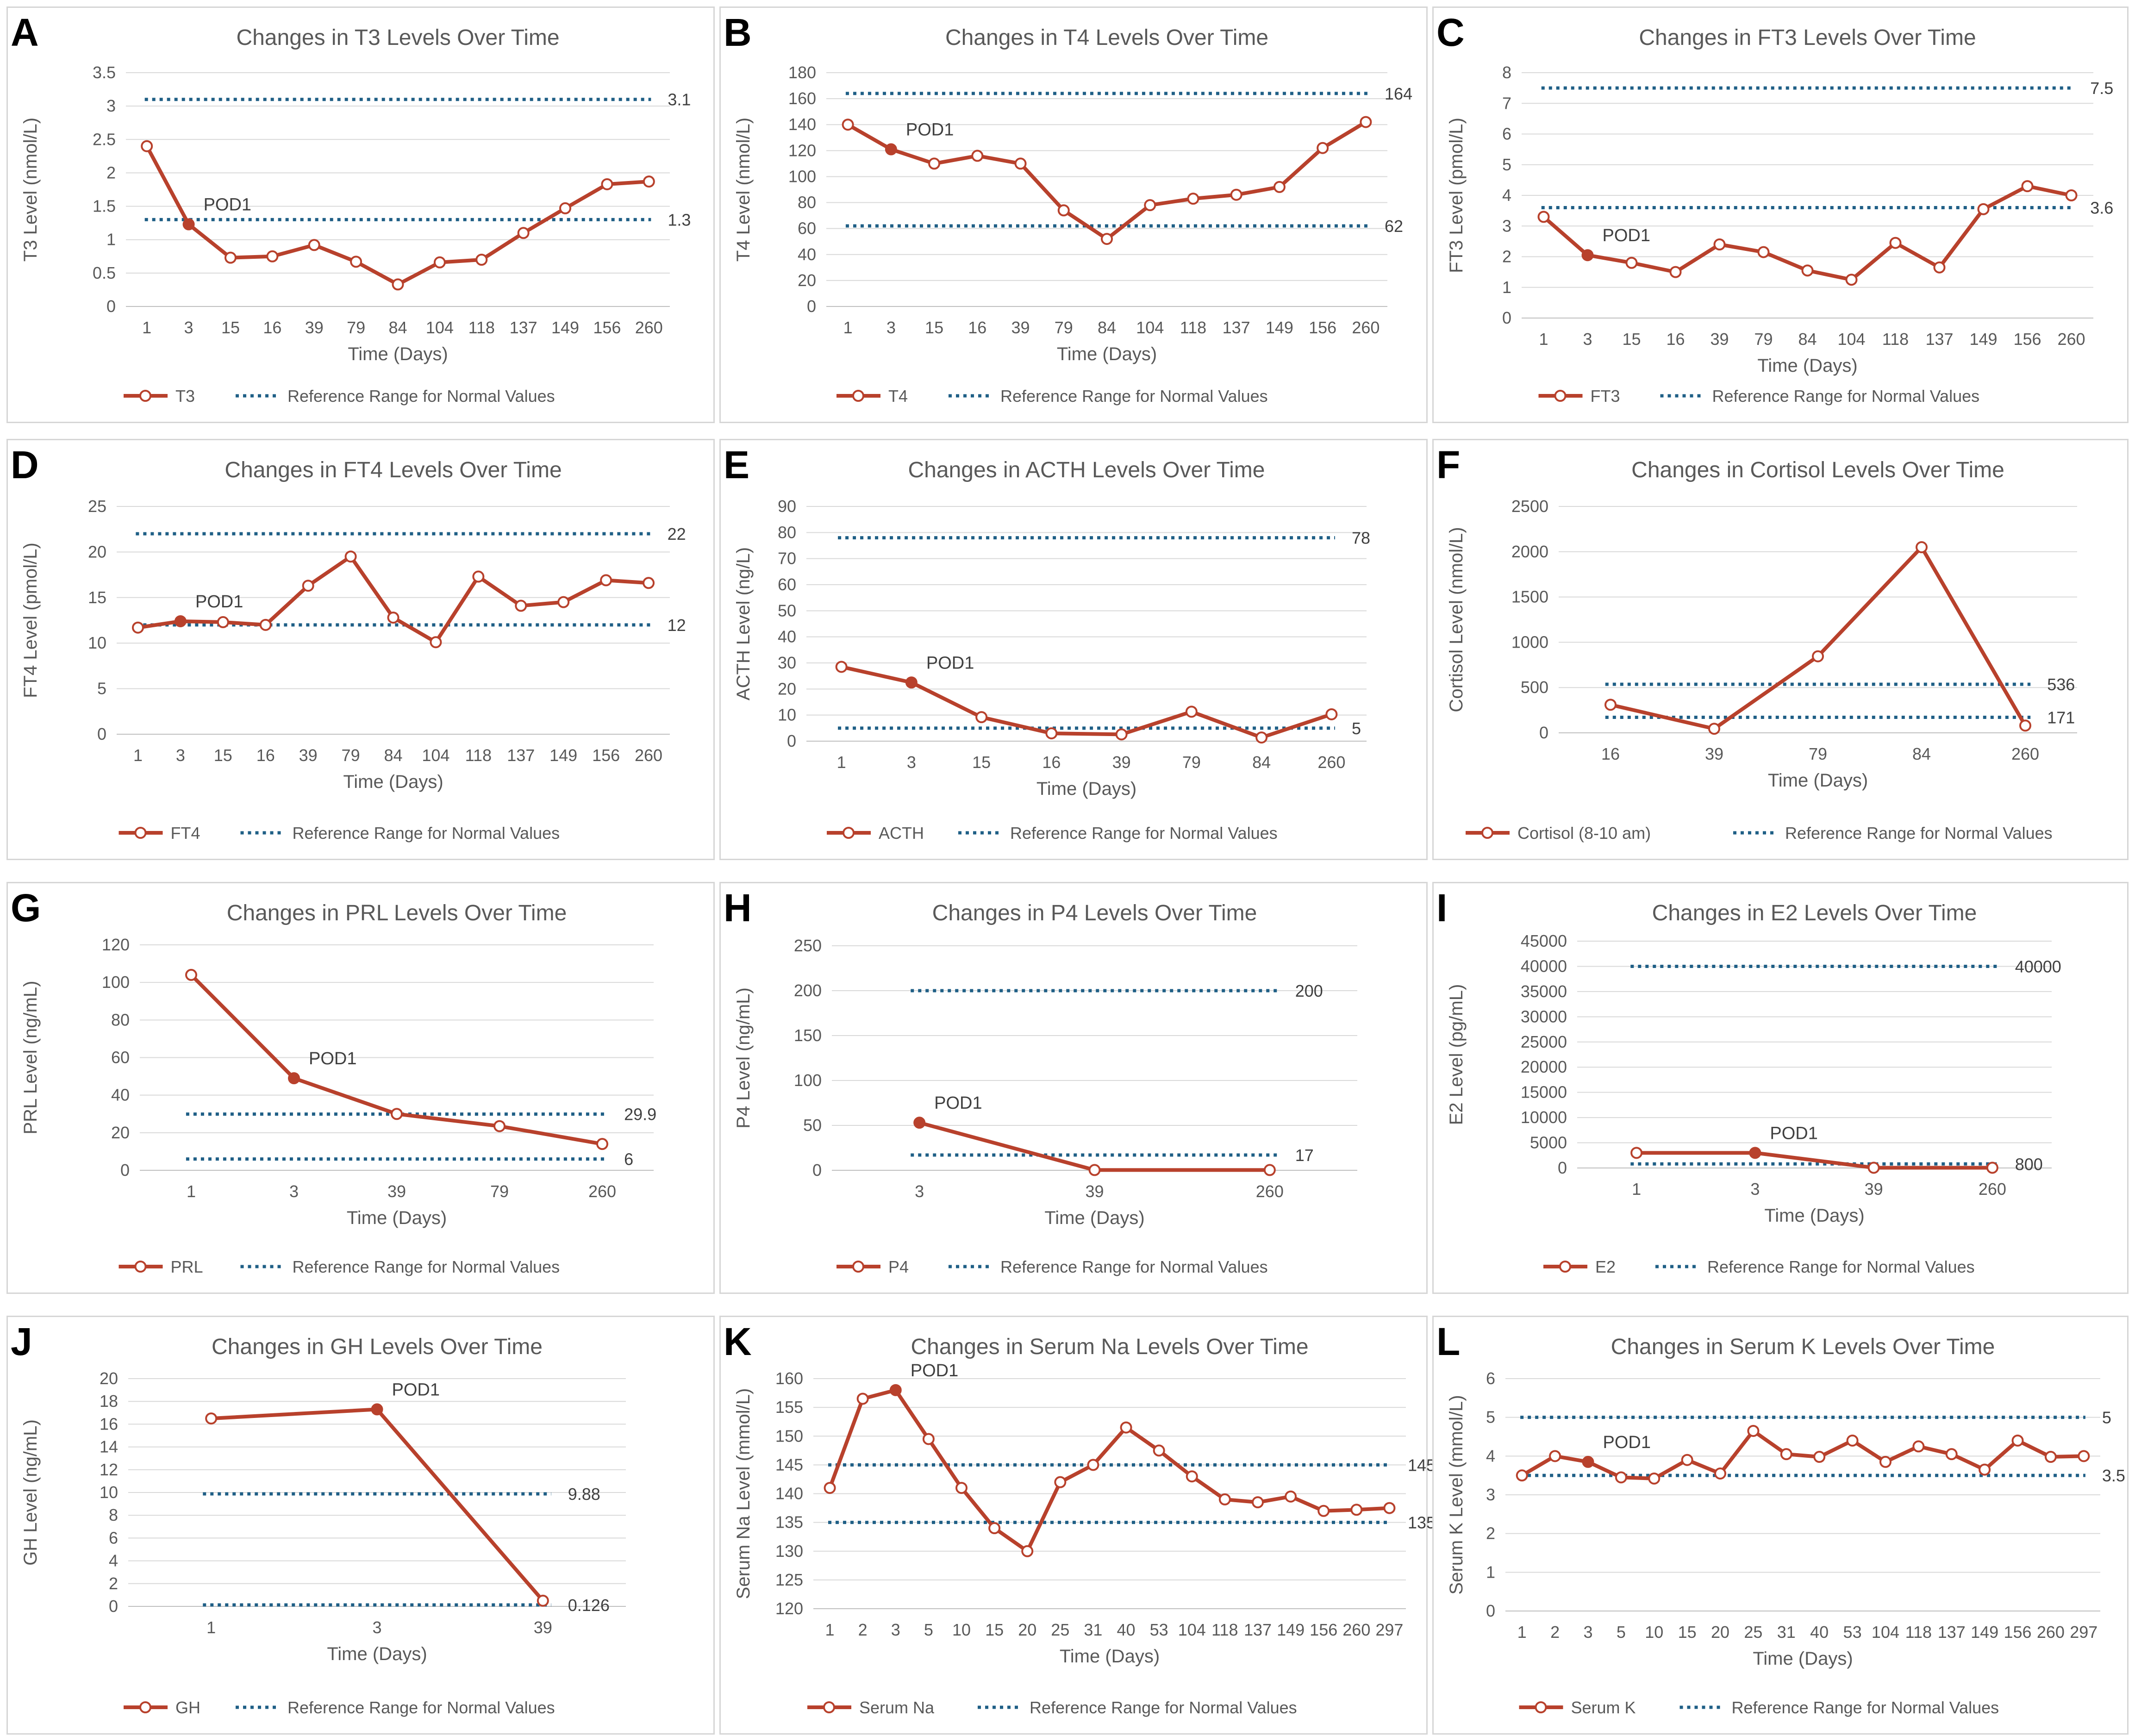 The width and height of the screenshot is (2135, 1736). I want to click on y-tick-label: 0.5, so click(104, 272).